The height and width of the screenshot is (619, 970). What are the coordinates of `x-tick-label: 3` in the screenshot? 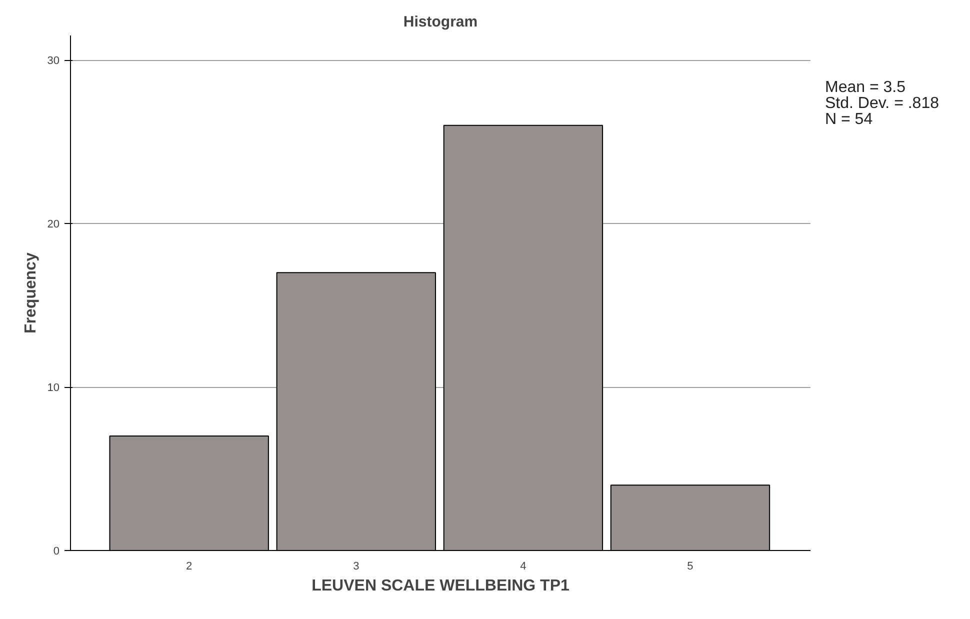 It's located at (356, 566).